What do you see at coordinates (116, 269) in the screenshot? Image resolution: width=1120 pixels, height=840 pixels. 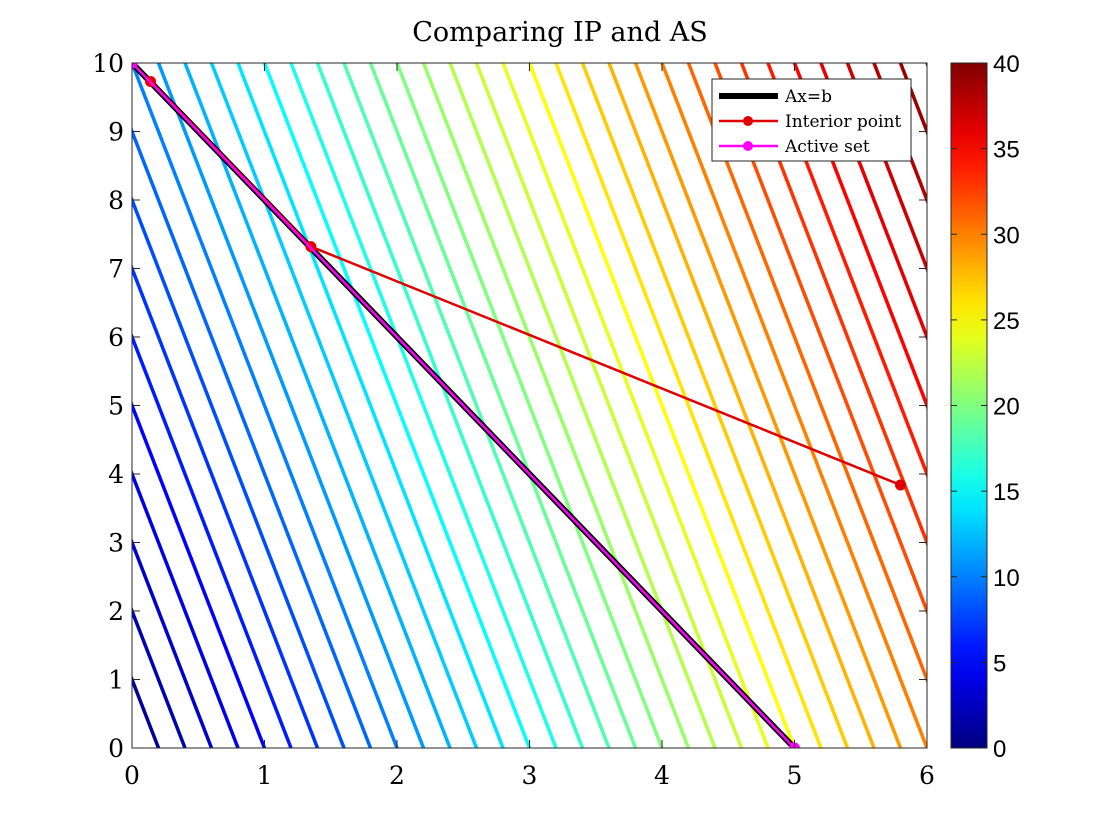 I see `y-tick-label: 7` at bounding box center [116, 269].